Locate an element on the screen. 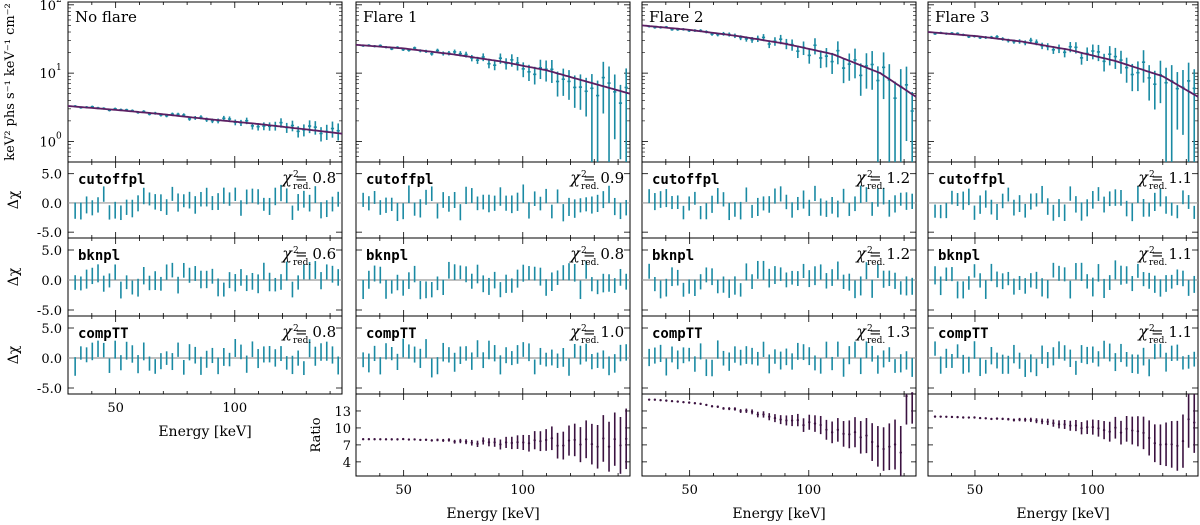 The height and width of the screenshot is (525, 1200). ratio-y-tick-label: 10 is located at coordinates (342, 429).